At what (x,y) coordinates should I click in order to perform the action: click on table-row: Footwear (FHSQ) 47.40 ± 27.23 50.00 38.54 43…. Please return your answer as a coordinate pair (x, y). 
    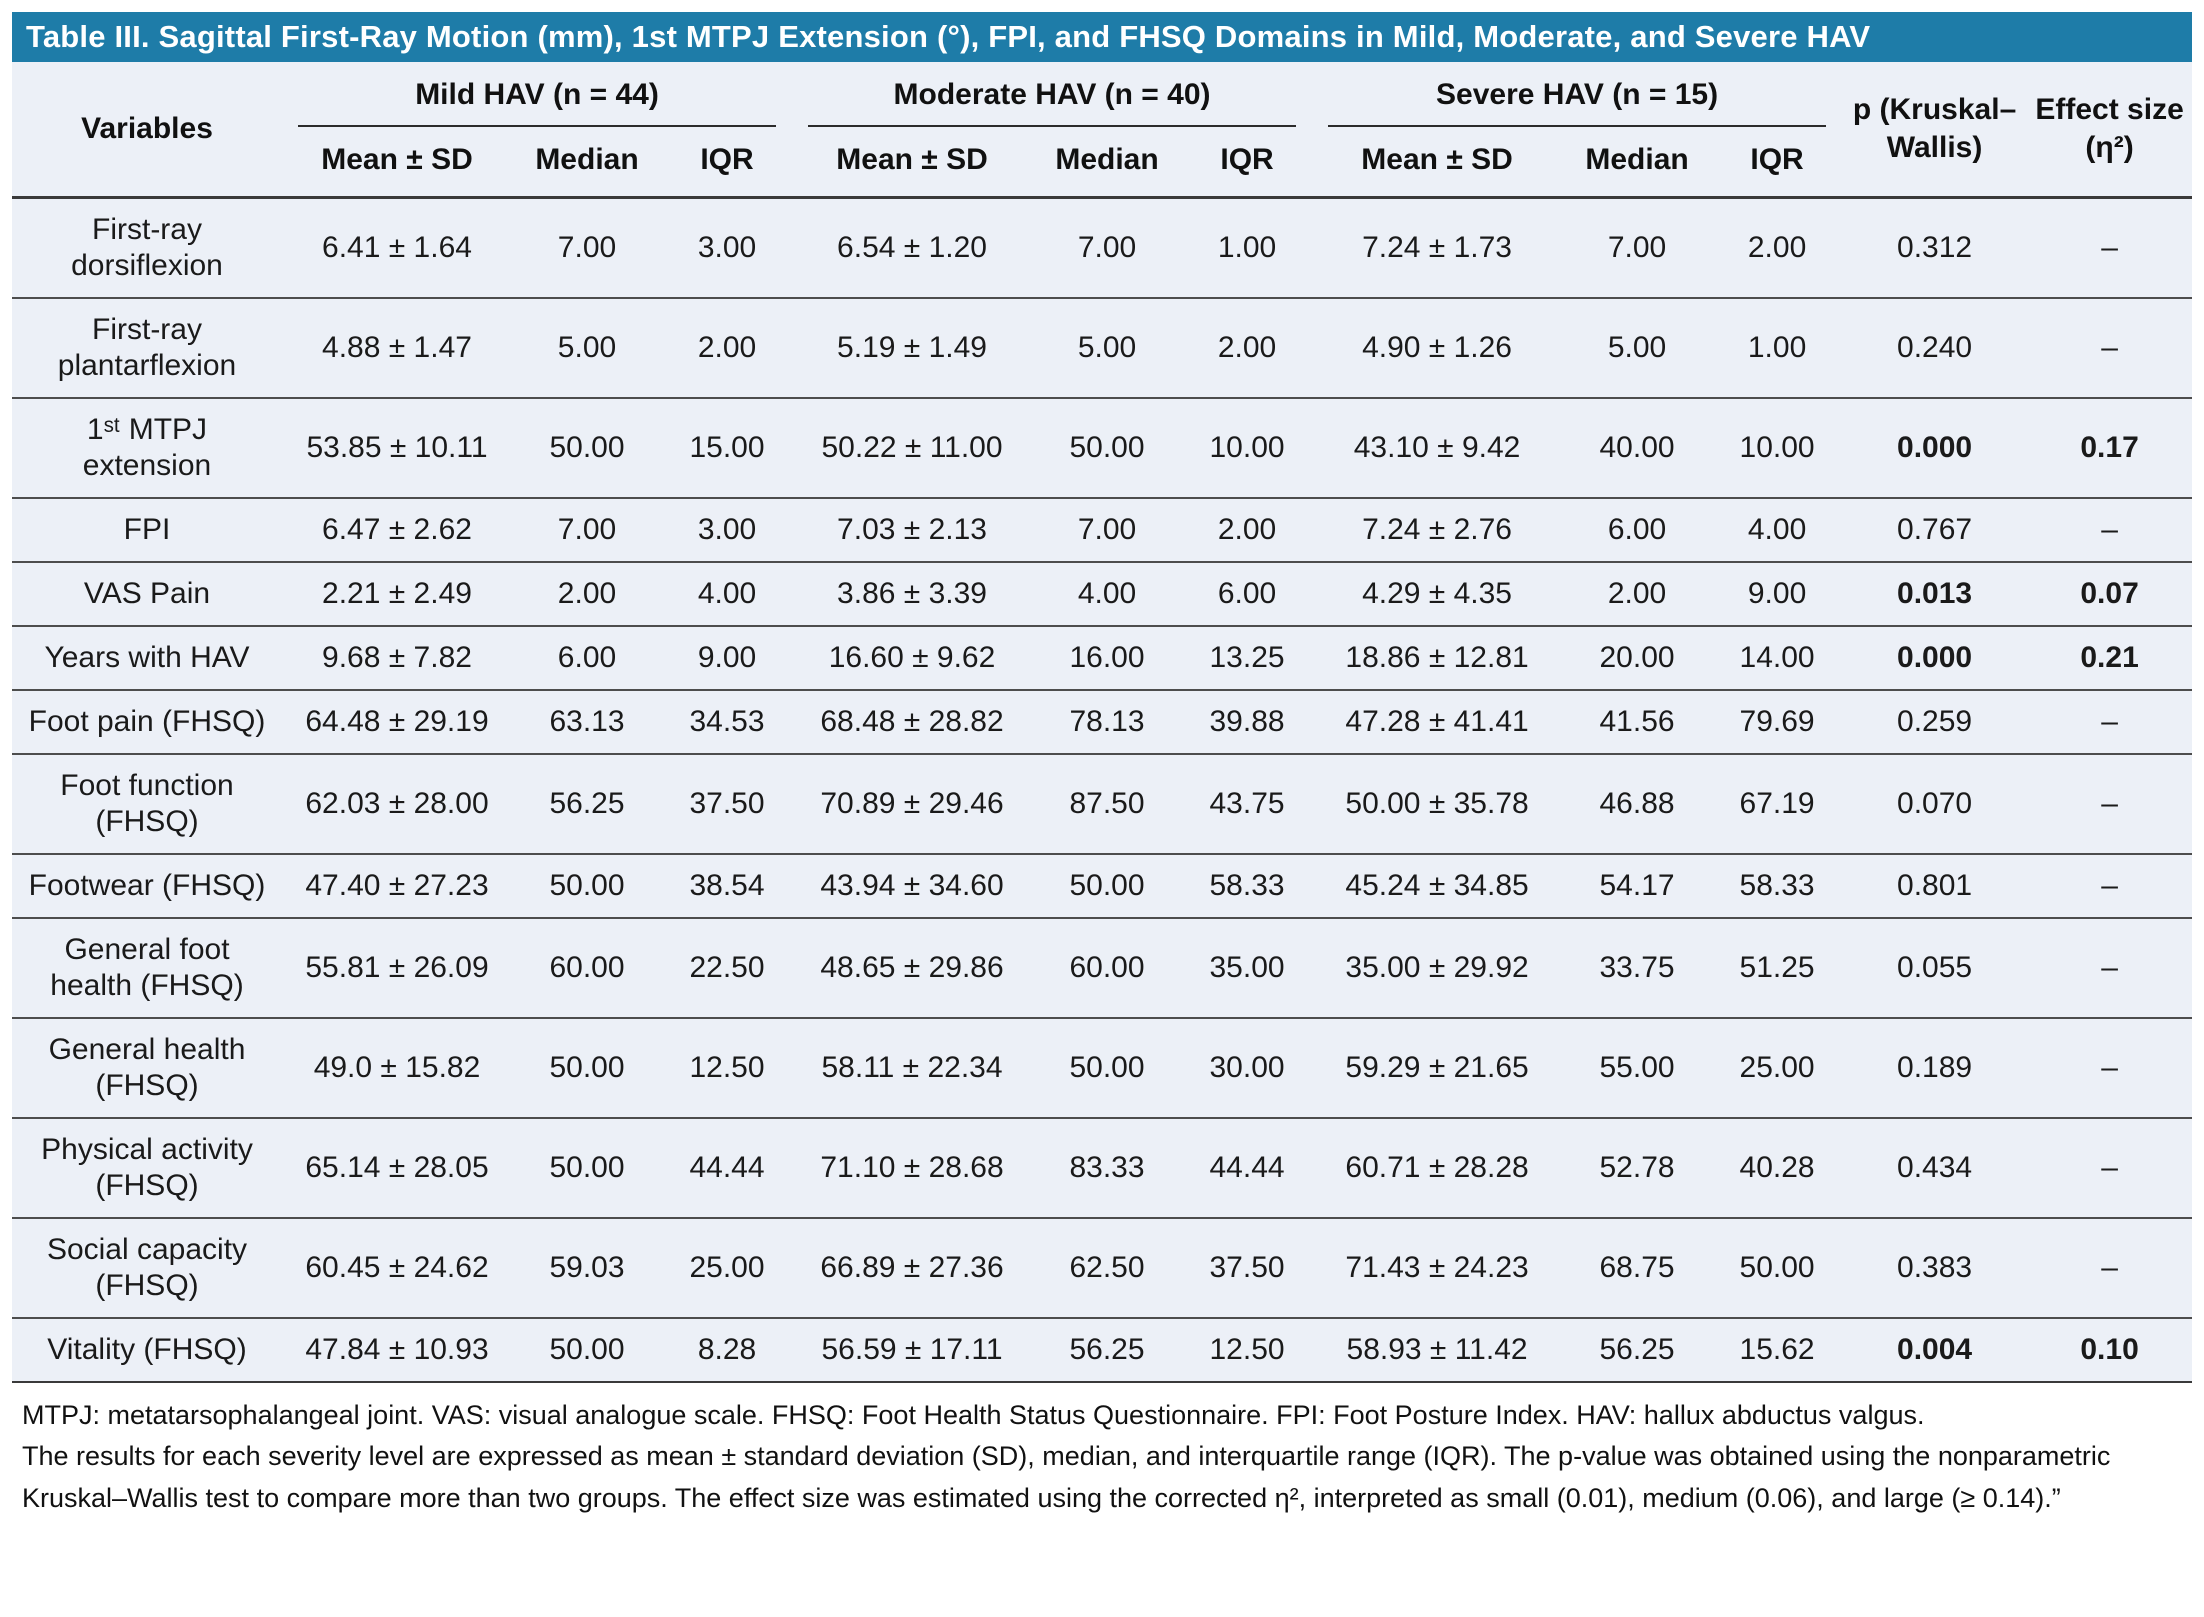
    Looking at the image, I should click on (1102, 885).